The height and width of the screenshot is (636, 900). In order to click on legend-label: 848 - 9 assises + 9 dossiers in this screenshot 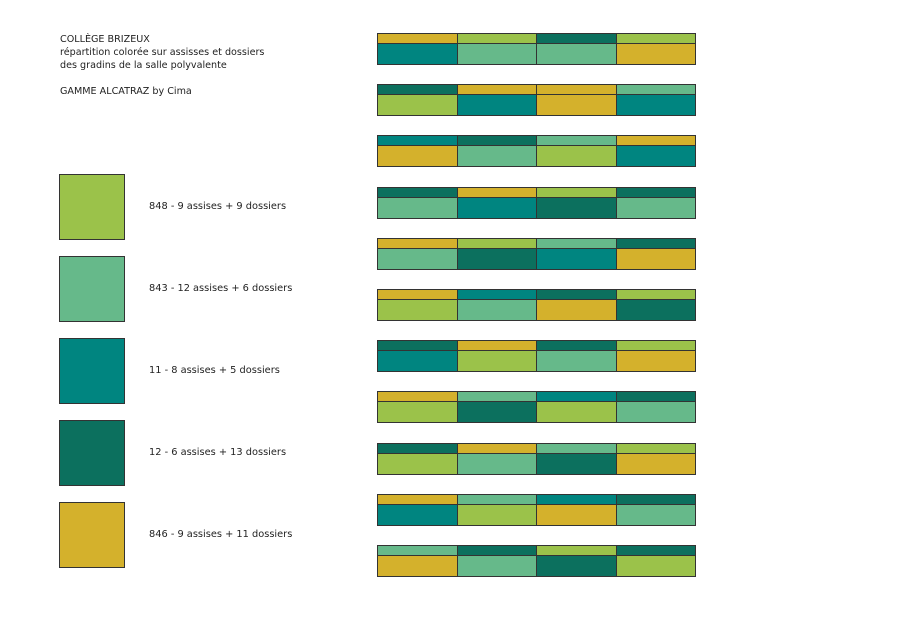, I will do `click(218, 206)`.